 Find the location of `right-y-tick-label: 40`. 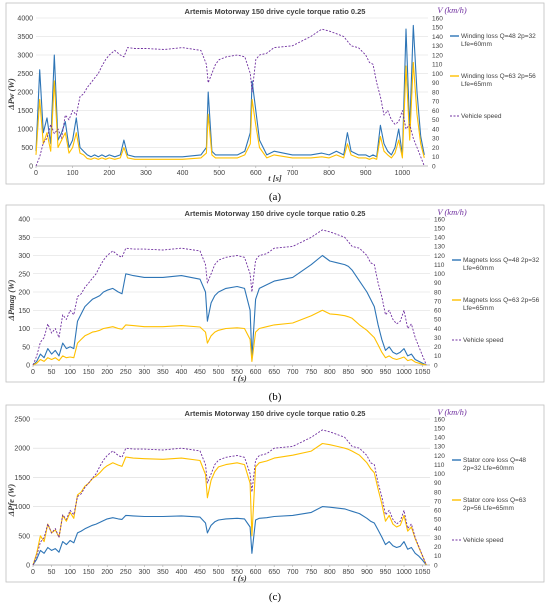

right-y-tick-label: 40 is located at coordinates (436, 129).